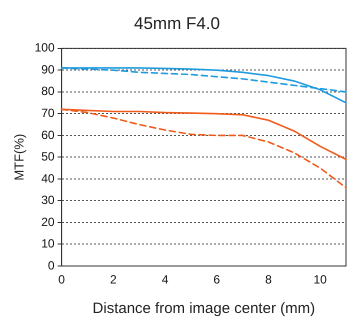 The width and height of the screenshot is (360, 330). I want to click on y-axis-title: MTF(%), so click(18, 157).